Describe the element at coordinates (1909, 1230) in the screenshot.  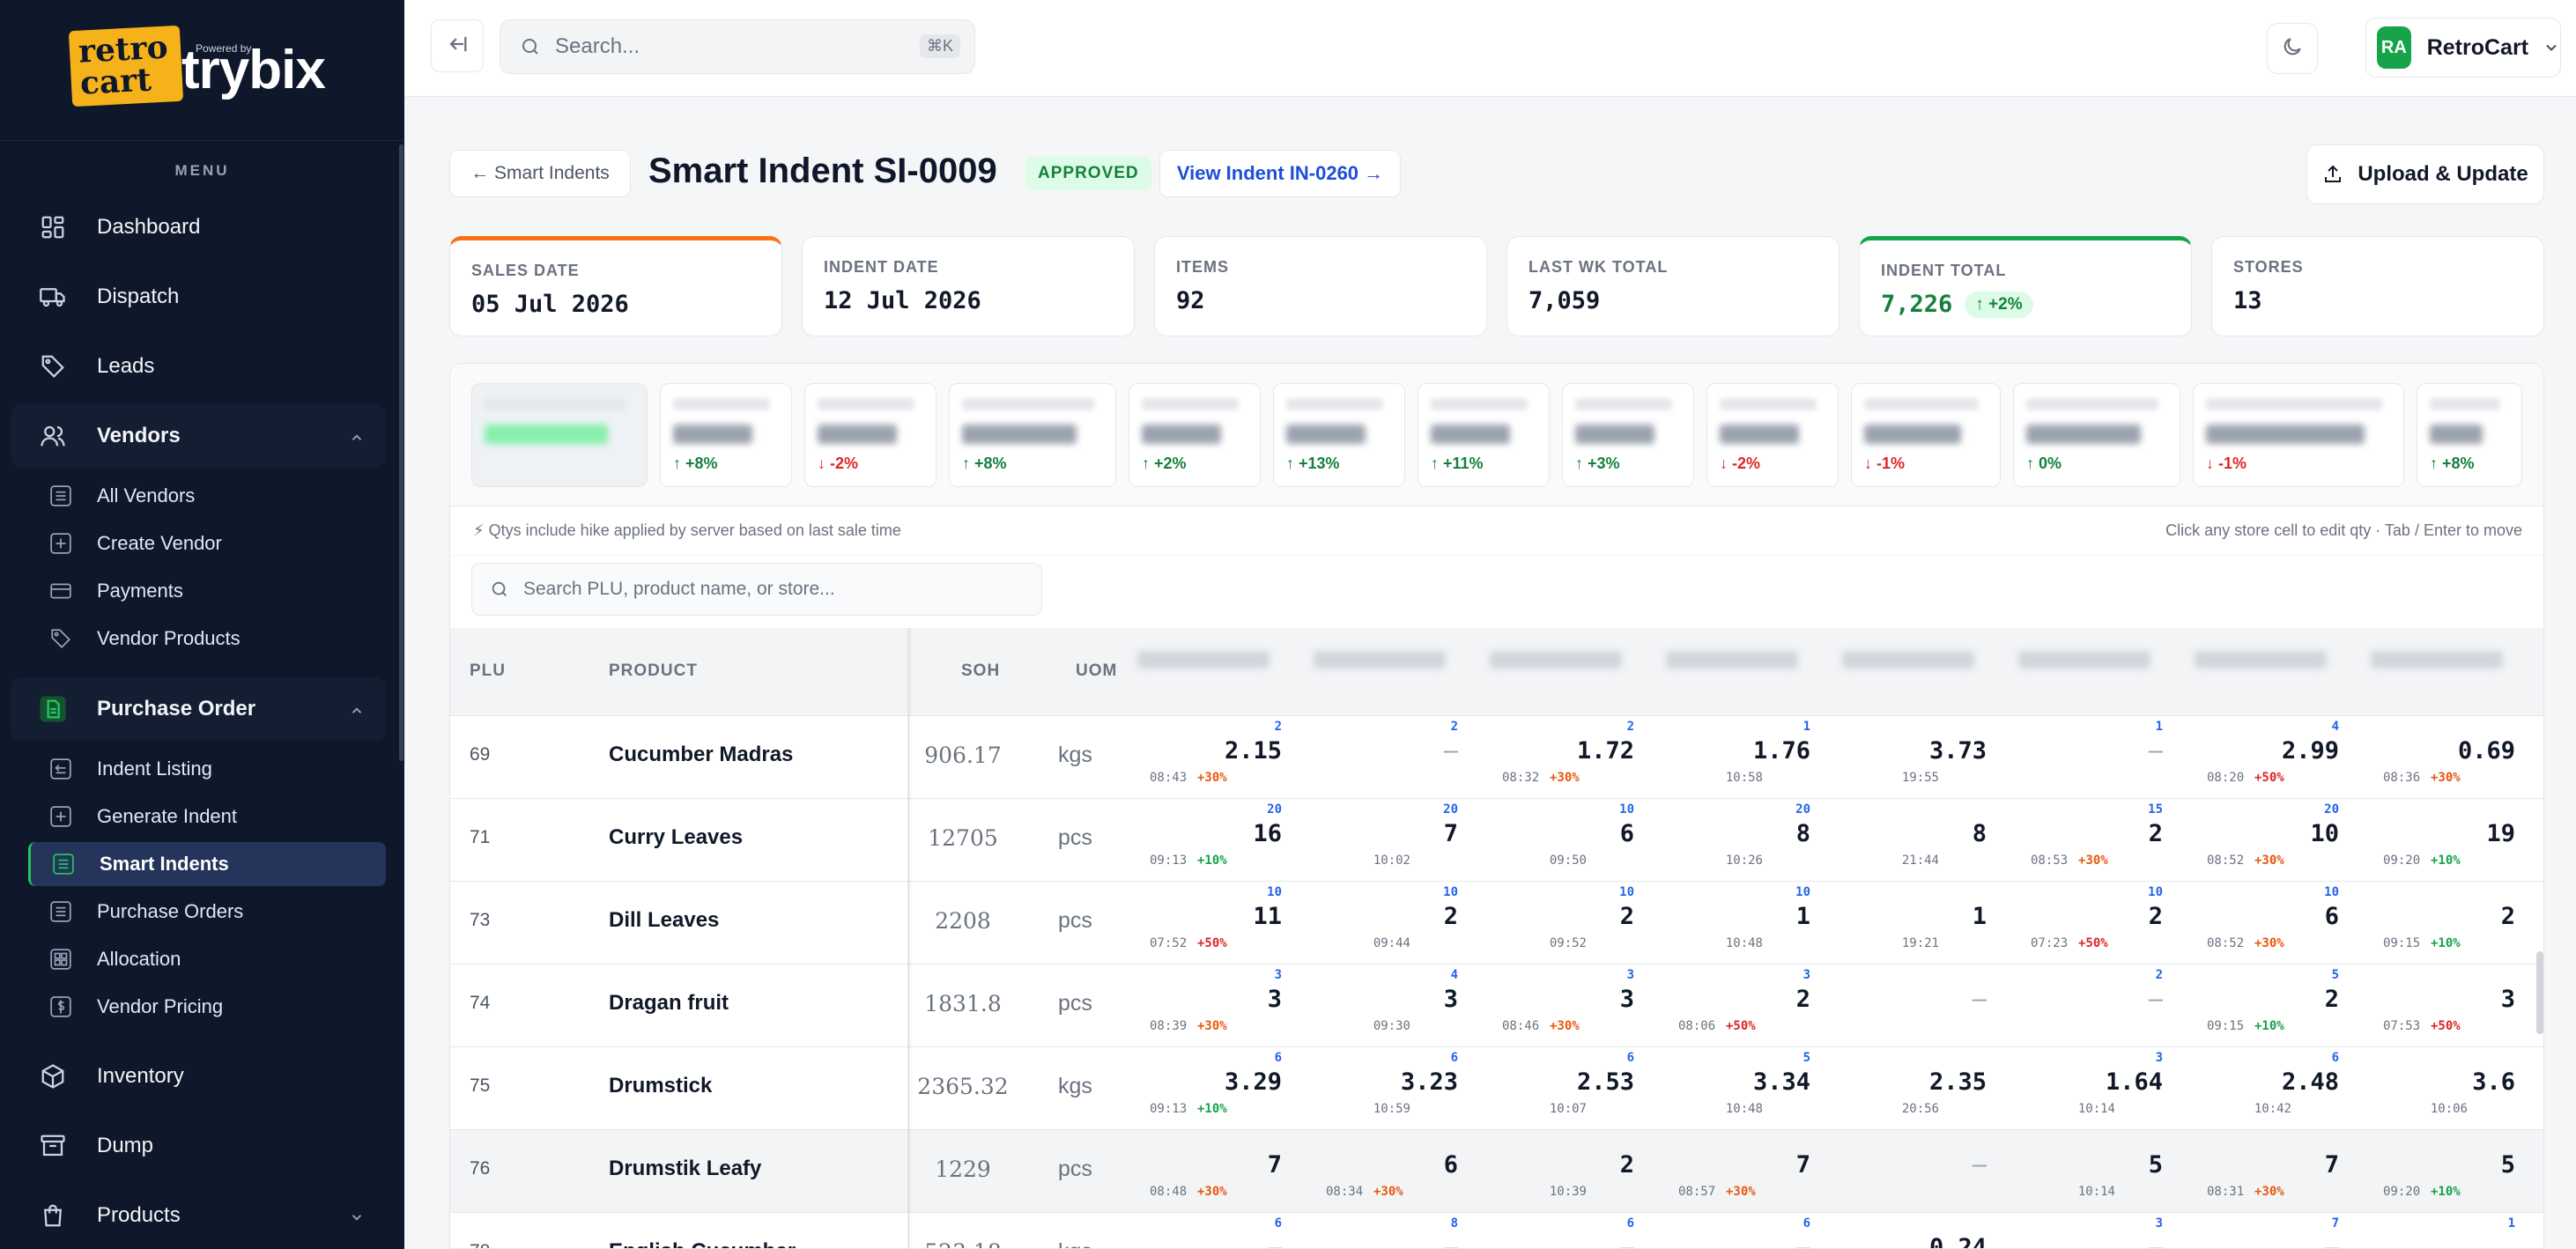
I see `store-qty-cell: 0.24` at that location.